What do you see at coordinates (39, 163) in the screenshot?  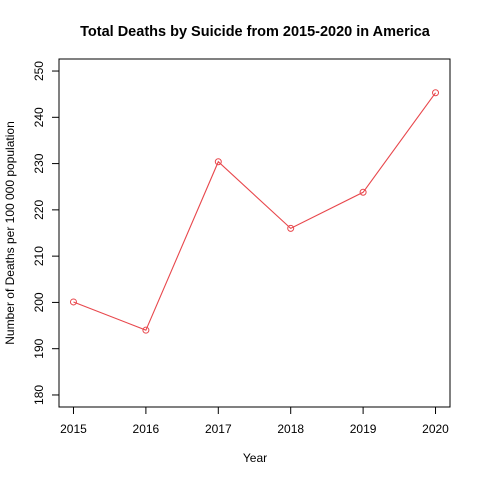 I see `y-tick-label: 230` at bounding box center [39, 163].